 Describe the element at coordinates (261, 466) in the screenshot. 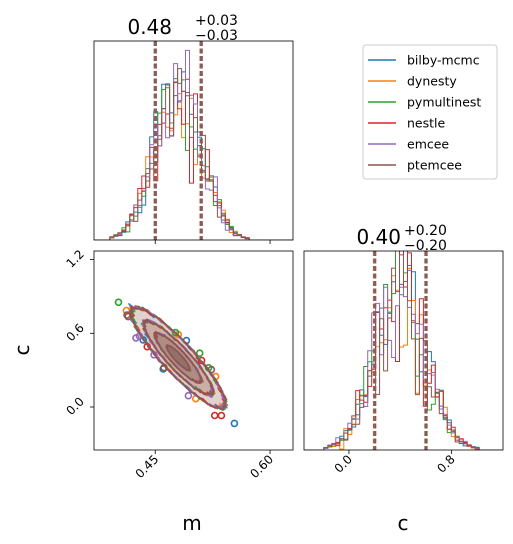

I see `joint-xtick-label: 0.60` at that location.